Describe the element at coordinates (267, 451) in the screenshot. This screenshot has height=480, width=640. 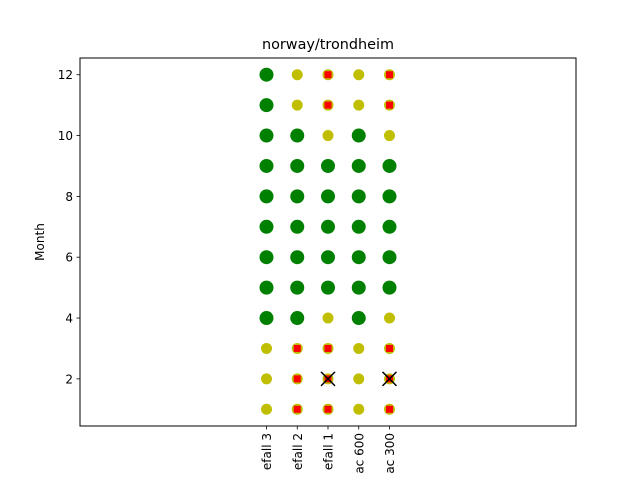
I see `x-tick-label: efall 3` at that location.